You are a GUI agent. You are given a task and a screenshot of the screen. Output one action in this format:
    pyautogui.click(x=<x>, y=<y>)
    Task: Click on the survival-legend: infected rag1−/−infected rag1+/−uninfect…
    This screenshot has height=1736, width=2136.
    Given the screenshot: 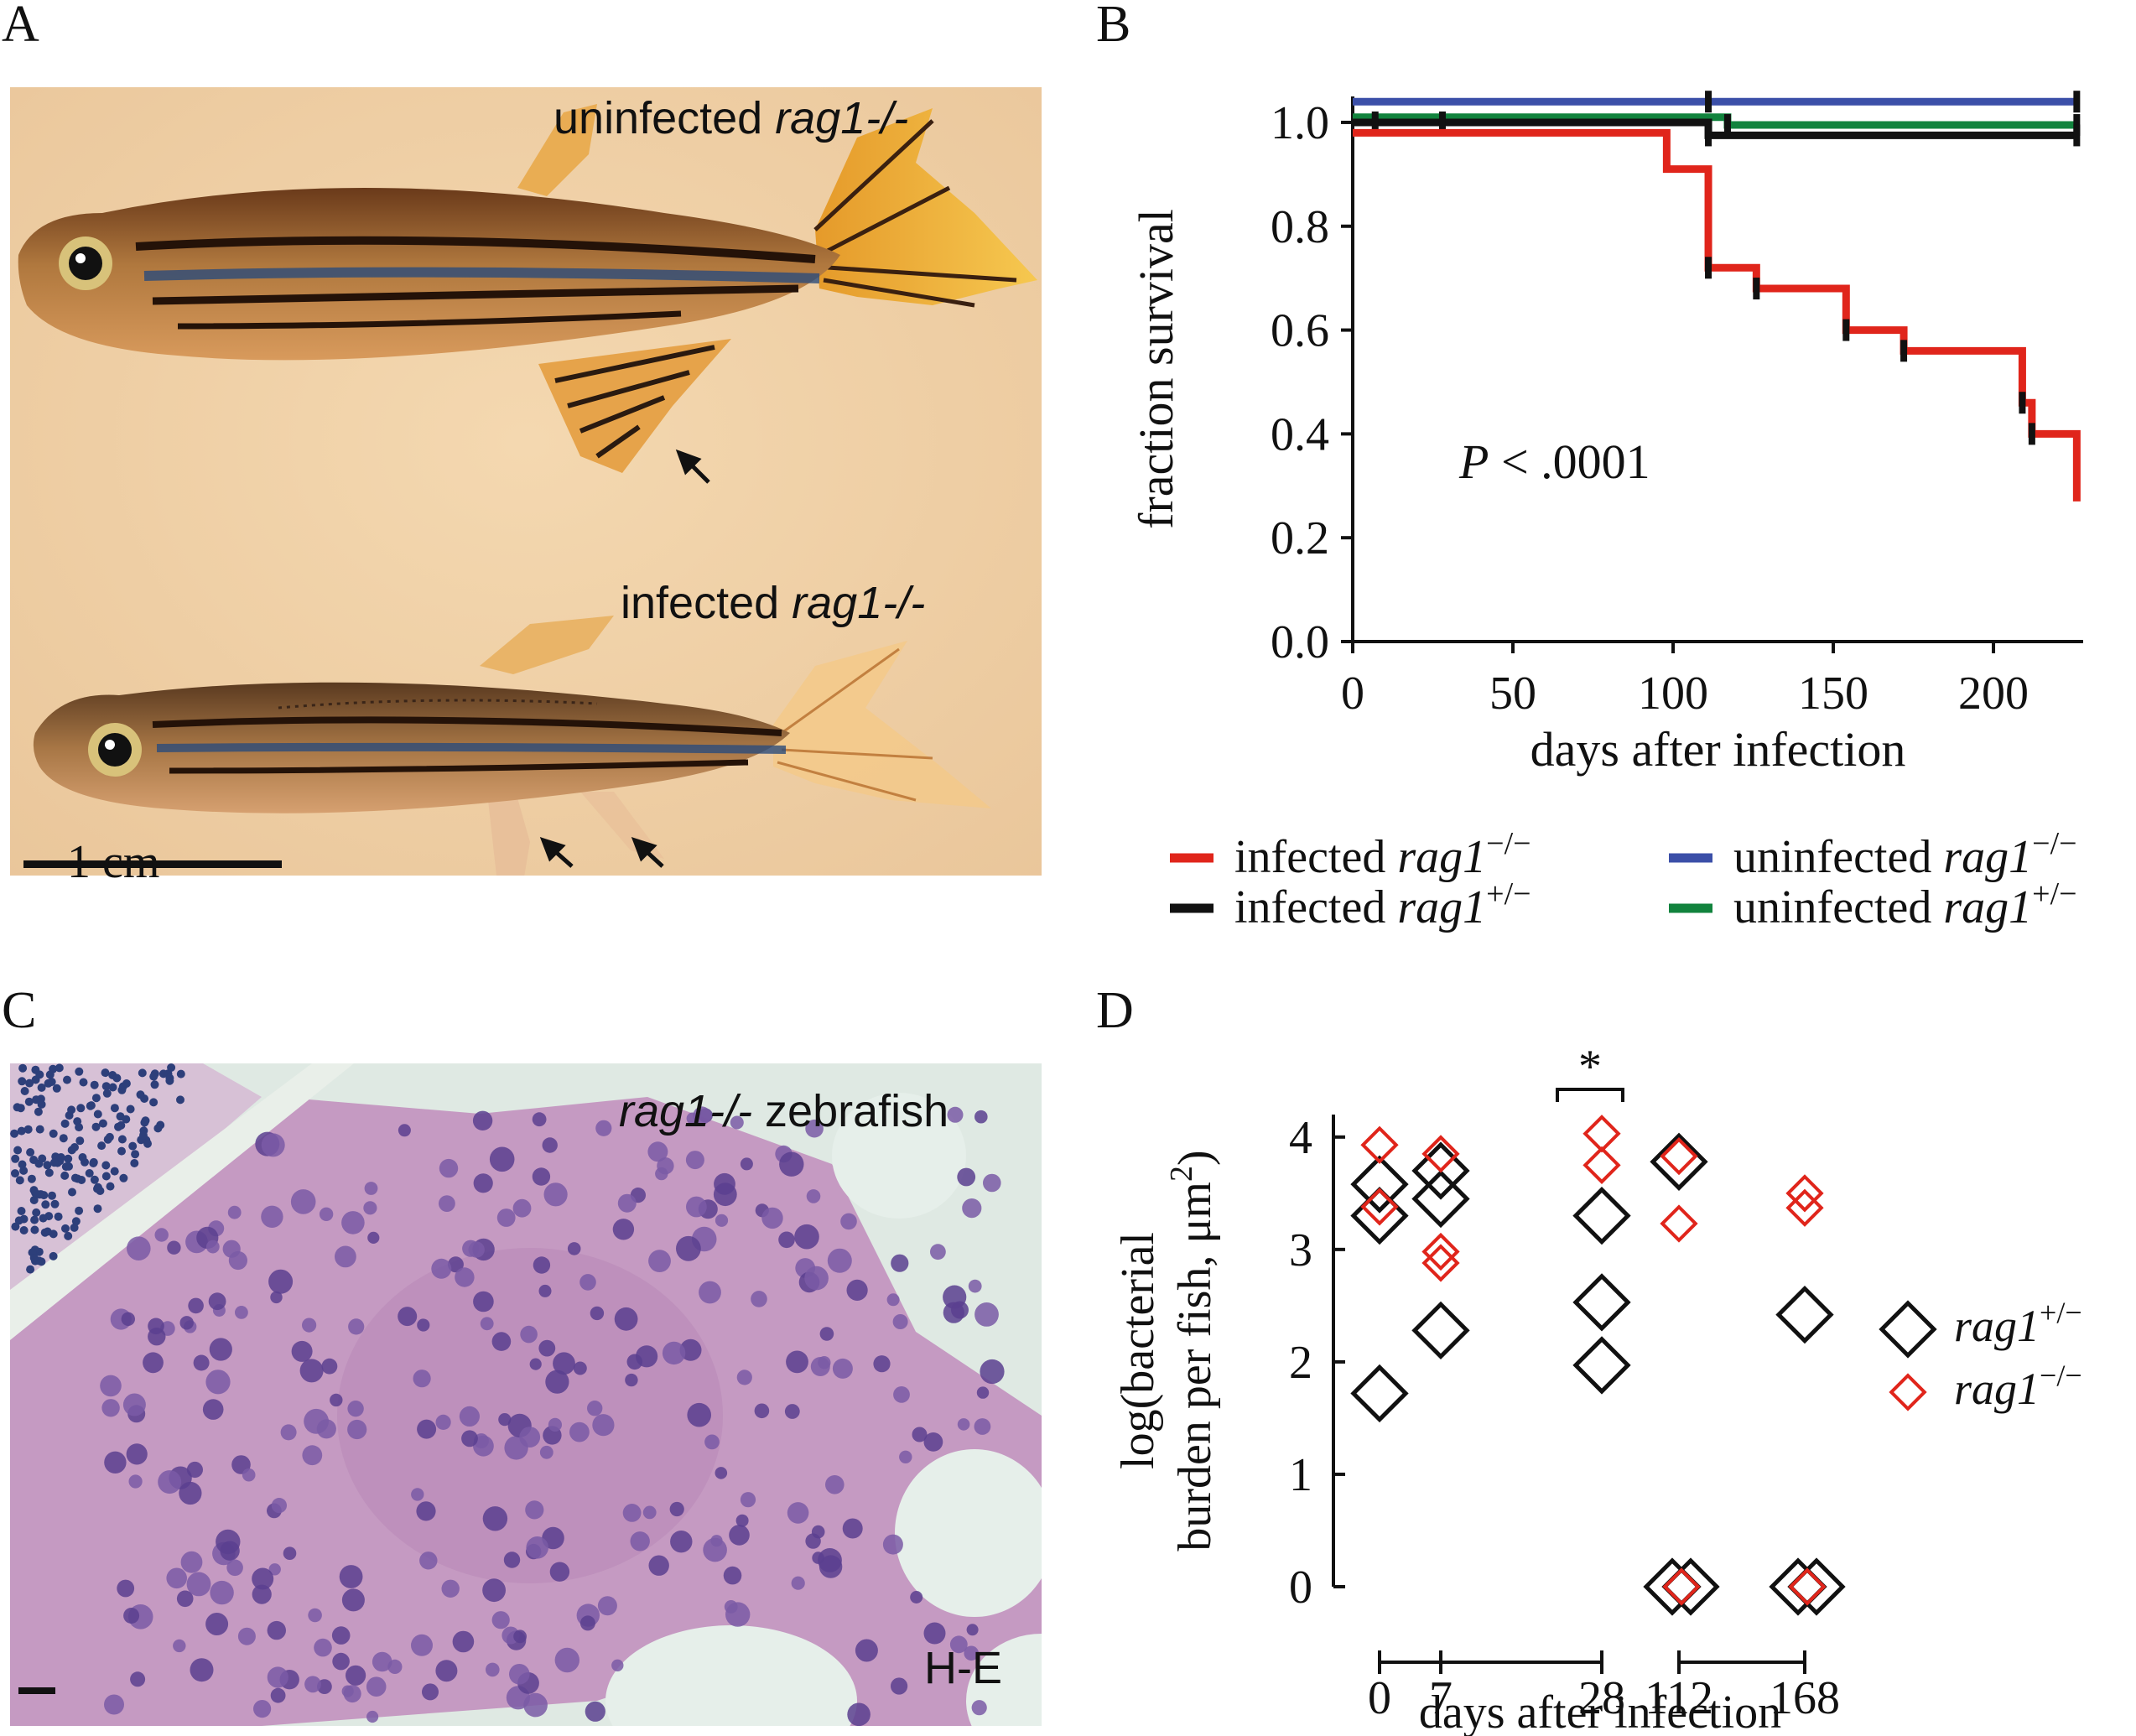 What is the action you would take?
    pyautogui.click(x=1623, y=880)
    